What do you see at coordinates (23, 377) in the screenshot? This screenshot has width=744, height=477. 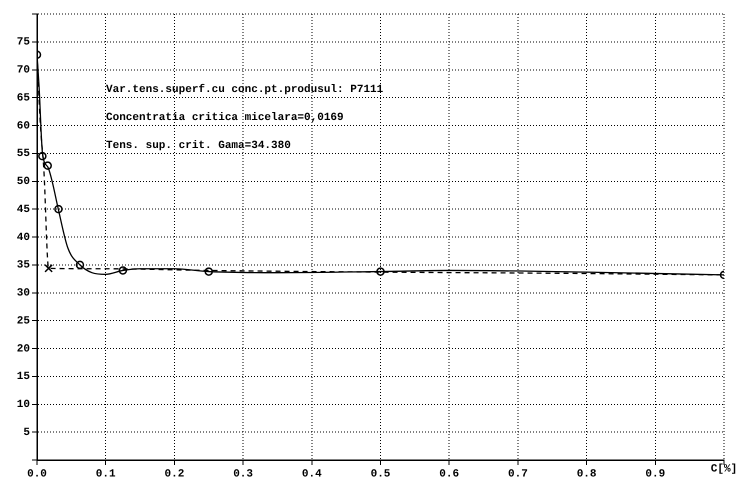 I see `y-tick-label: 15` at bounding box center [23, 377].